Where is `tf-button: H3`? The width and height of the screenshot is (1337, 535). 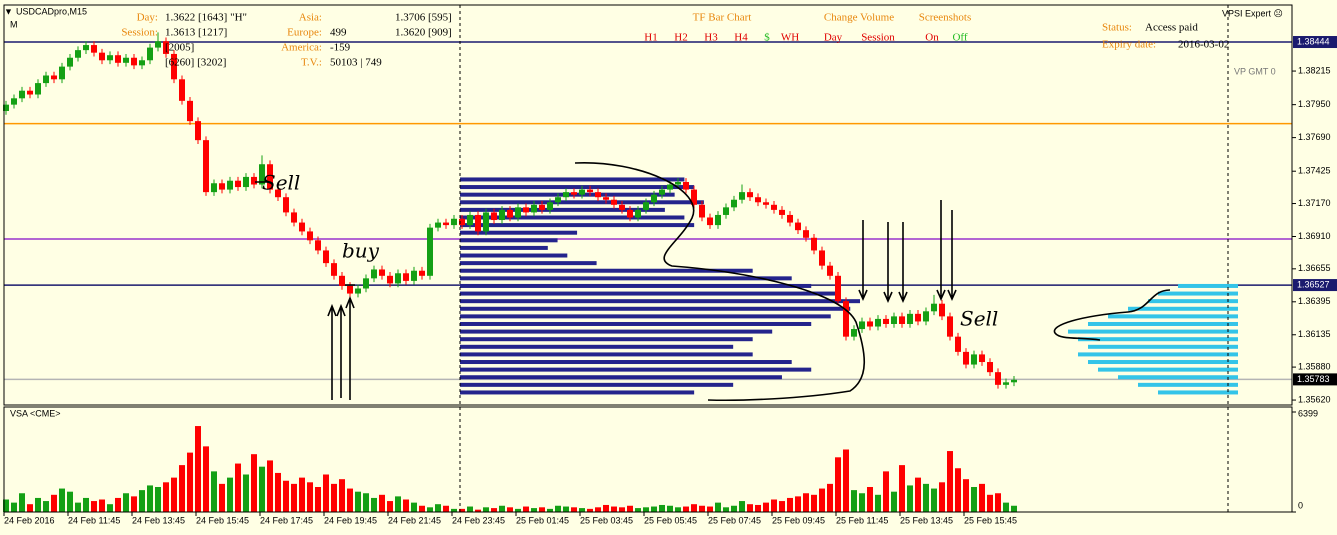
tf-button: H3 is located at coordinates (711, 38).